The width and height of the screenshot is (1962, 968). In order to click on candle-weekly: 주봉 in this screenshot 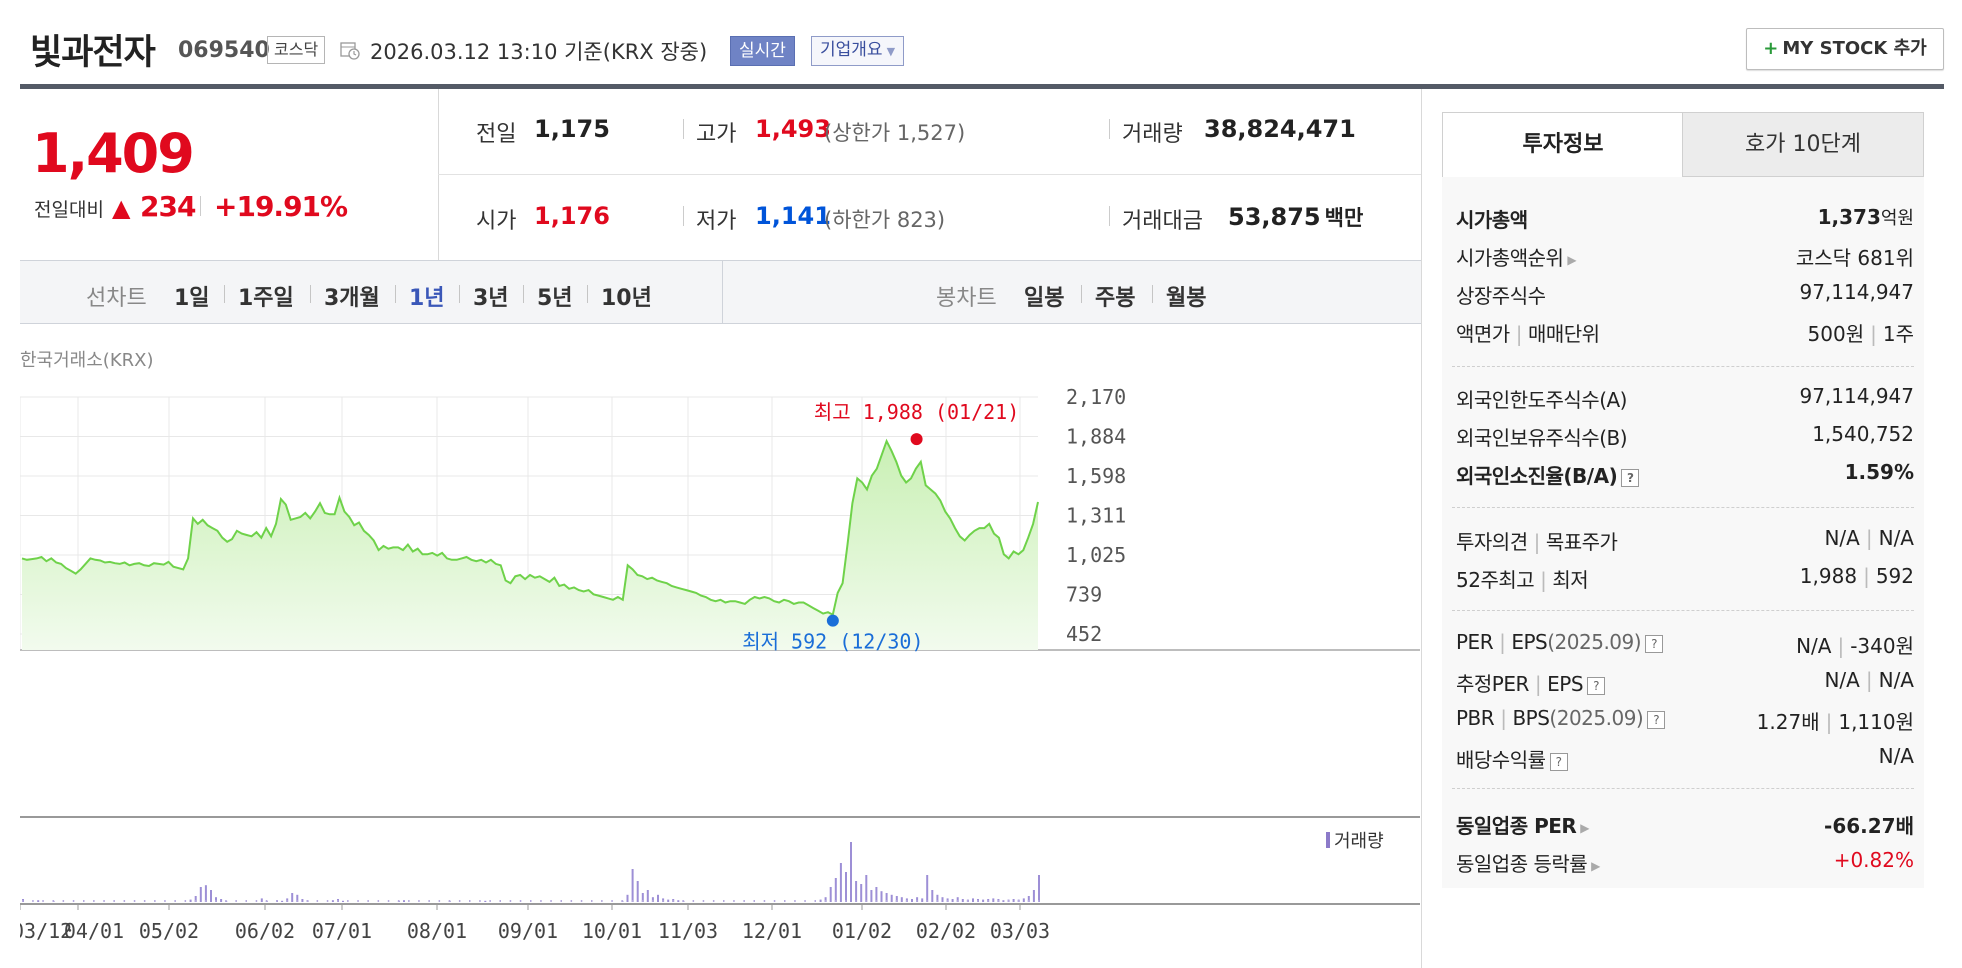, I will do `click(1115, 298)`.